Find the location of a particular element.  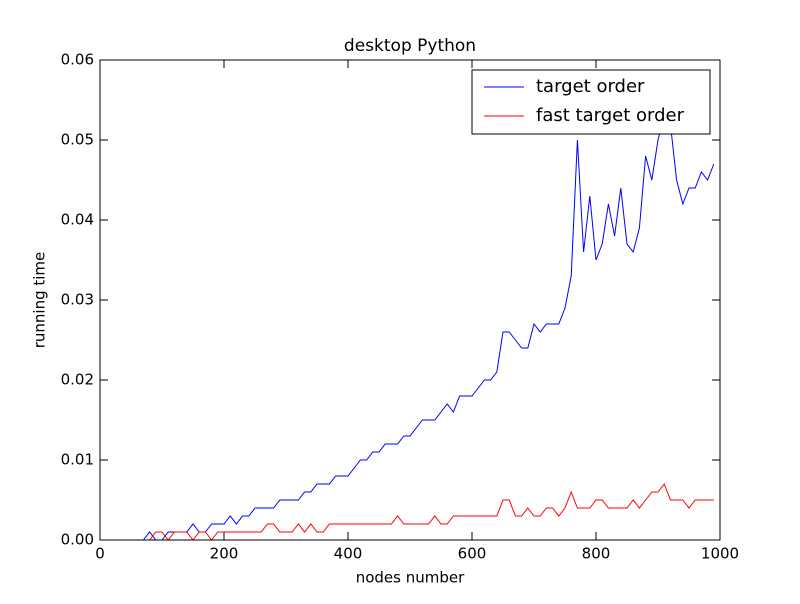

y-axis-label: running time is located at coordinates (40, 300).